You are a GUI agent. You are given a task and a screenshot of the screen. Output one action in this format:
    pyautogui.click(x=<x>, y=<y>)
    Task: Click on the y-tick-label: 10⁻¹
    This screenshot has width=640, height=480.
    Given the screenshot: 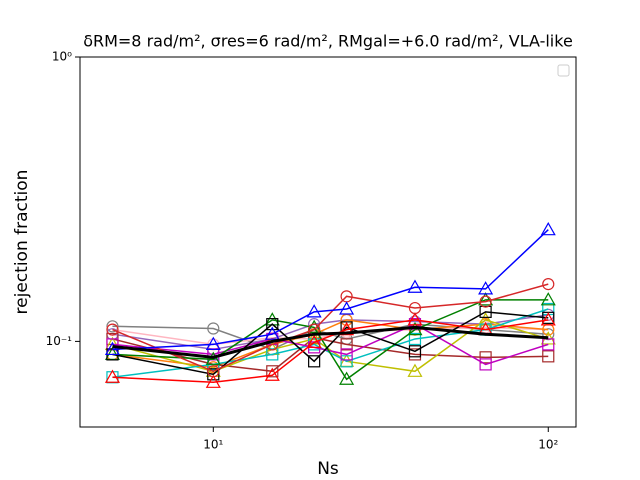 What is the action you would take?
    pyautogui.click(x=59, y=341)
    